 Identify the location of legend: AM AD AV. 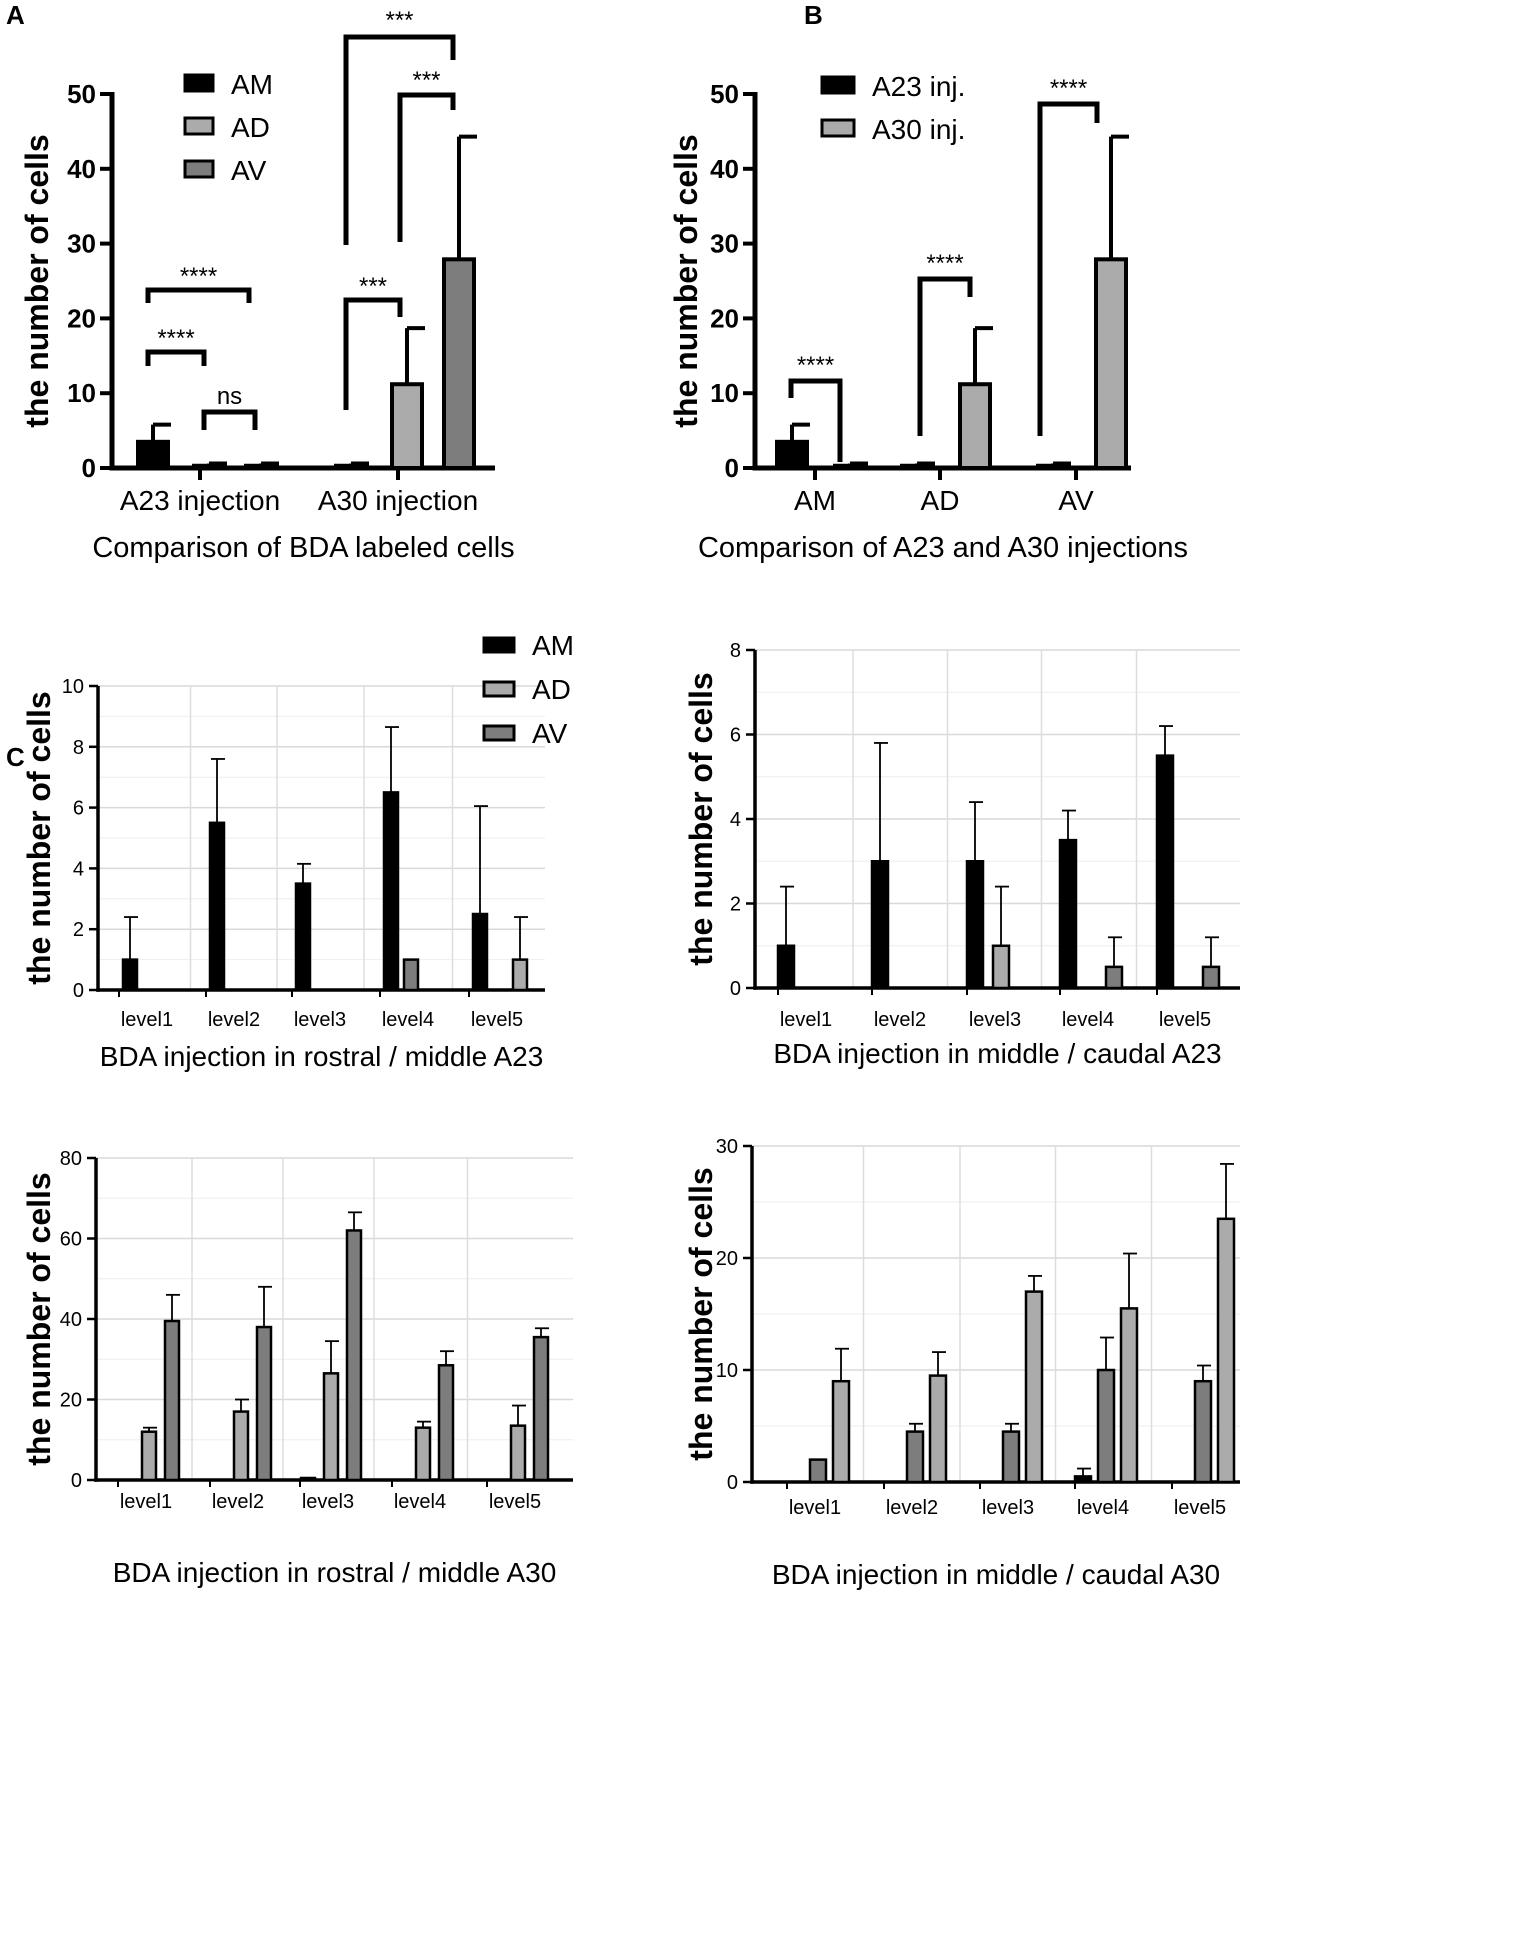
(528, 689).